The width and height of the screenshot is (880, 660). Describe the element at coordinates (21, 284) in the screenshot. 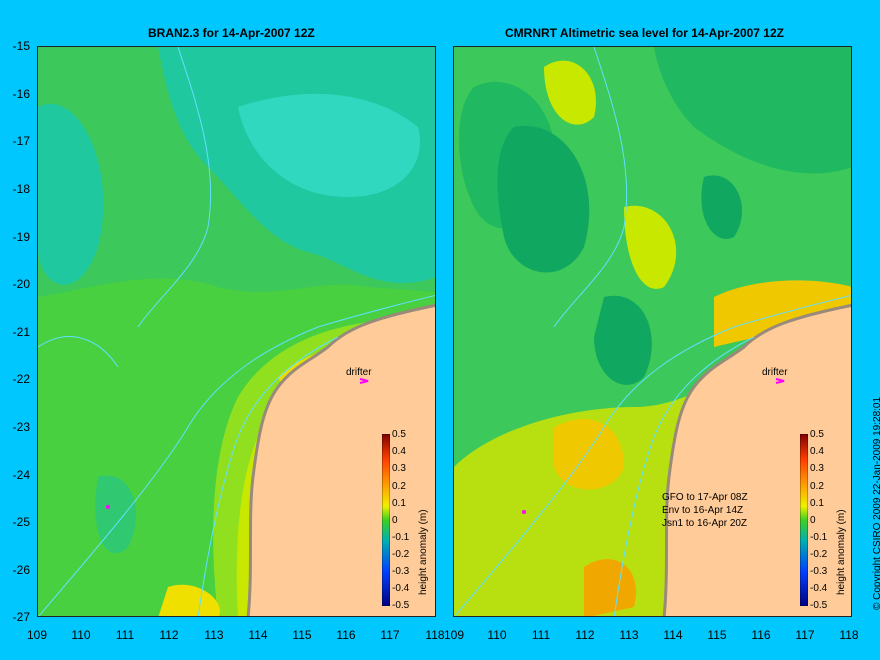

I see `y-tick-label: -20` at that location.